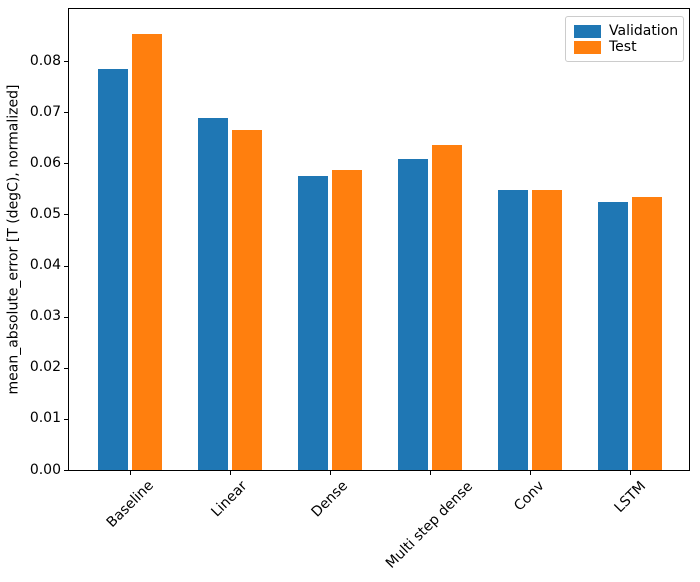 Image resolution: width=700 pixels, height=582 pixels. I want to click on legend-item-test: Test, so click(624, 47).